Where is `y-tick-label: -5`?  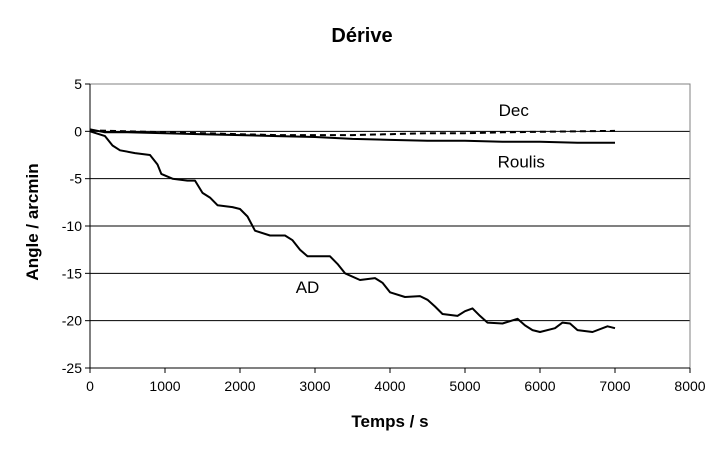 y-tick-label: -5 is located at coordinates (76, 179).